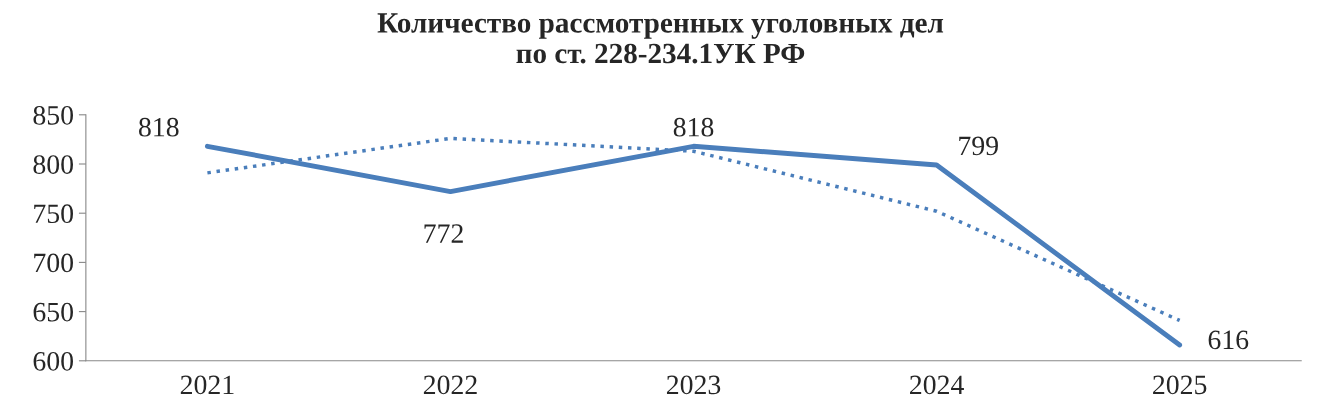 The width and height of the screenshot is (1321, 410). Describe the element at coordinates (1228, 340) in the screenshot. I see `data-label: 616` at that location.